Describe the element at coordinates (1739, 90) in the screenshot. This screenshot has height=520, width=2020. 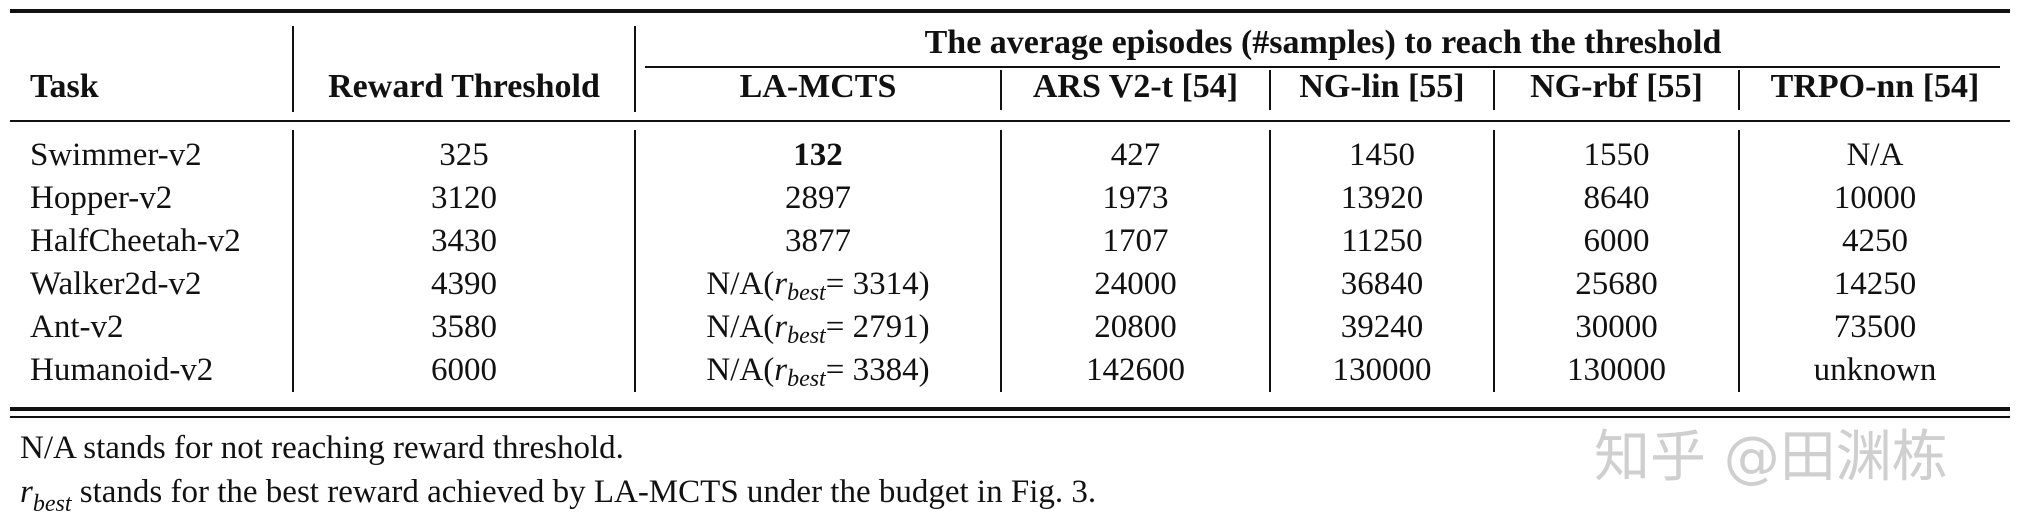
I see `column-divider-ngrbf-header` at that location.